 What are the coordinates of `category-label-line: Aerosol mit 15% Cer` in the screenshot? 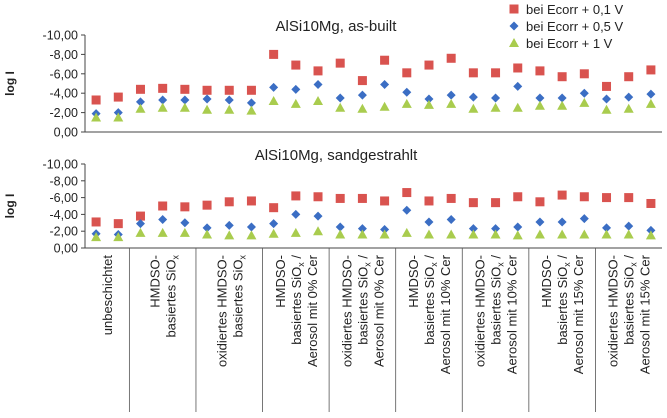 It's located at (645, 314).